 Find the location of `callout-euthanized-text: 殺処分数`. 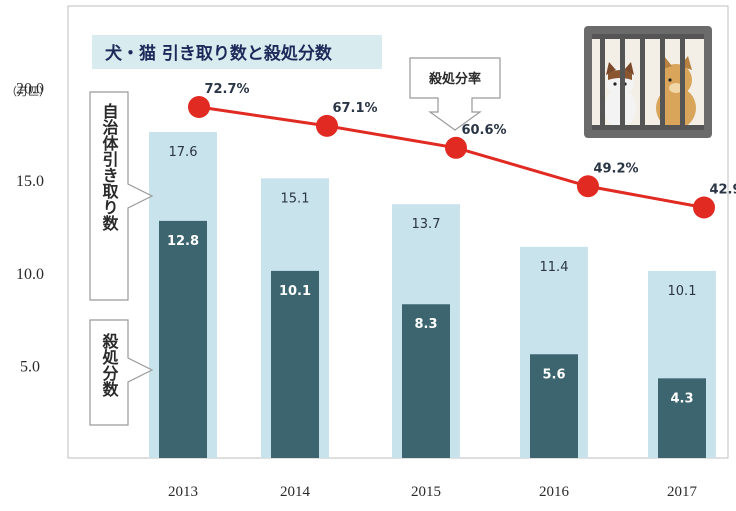

callout-euthanized-text: 殺処分数 is located at coordinates (110, 365).